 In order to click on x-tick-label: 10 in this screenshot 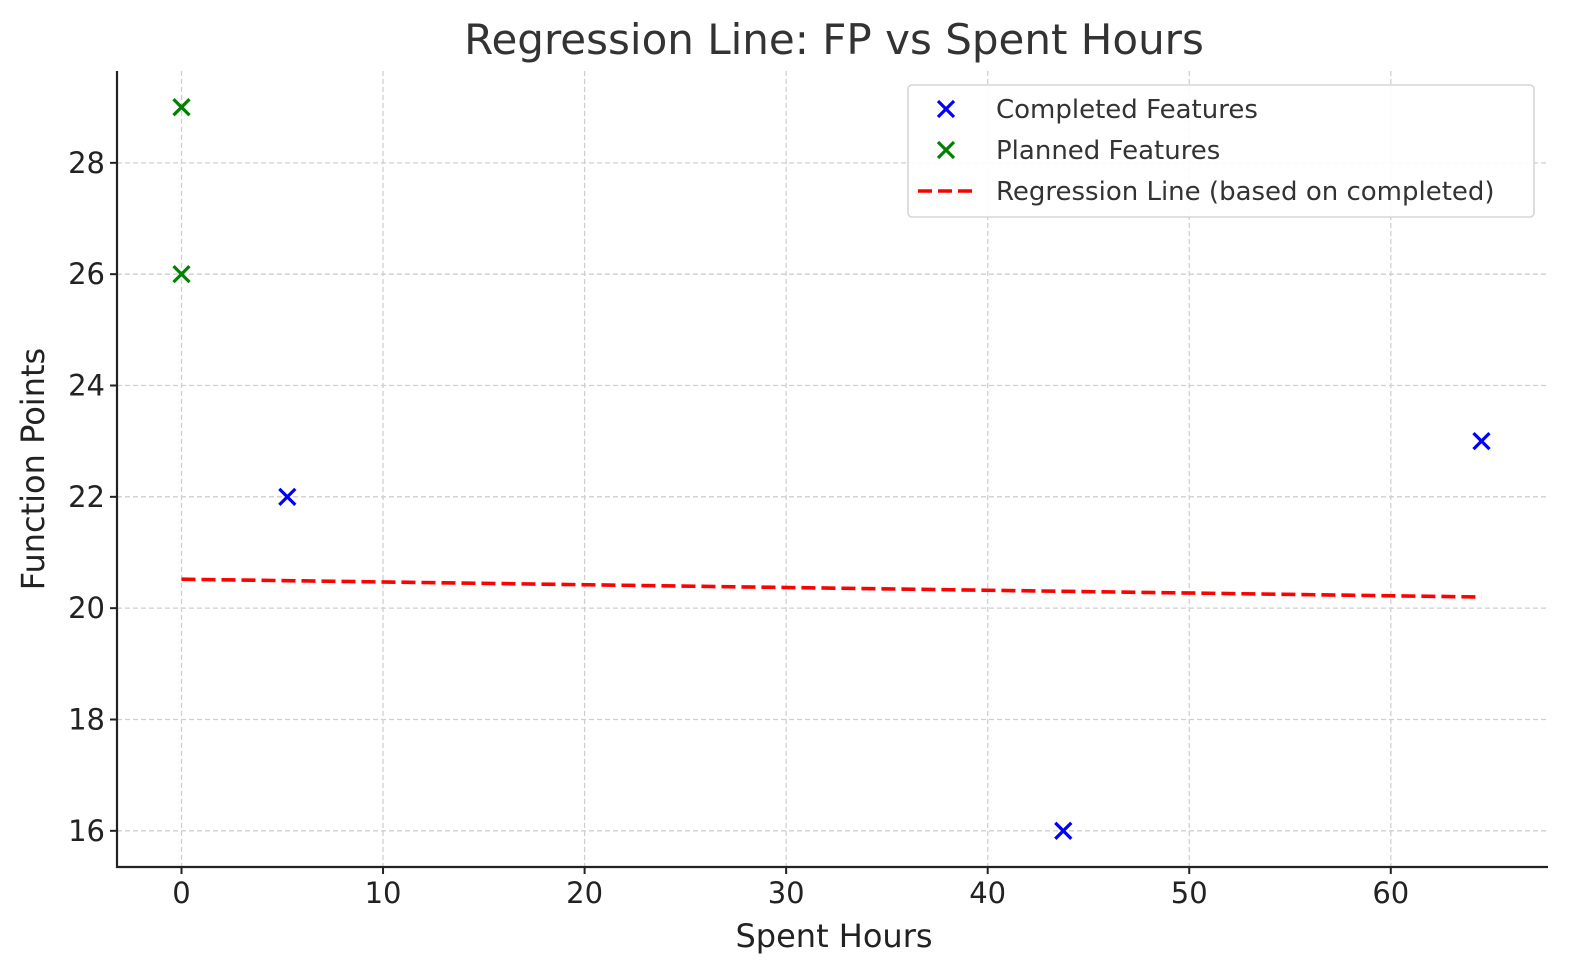, I will do `click(383, 893)`.